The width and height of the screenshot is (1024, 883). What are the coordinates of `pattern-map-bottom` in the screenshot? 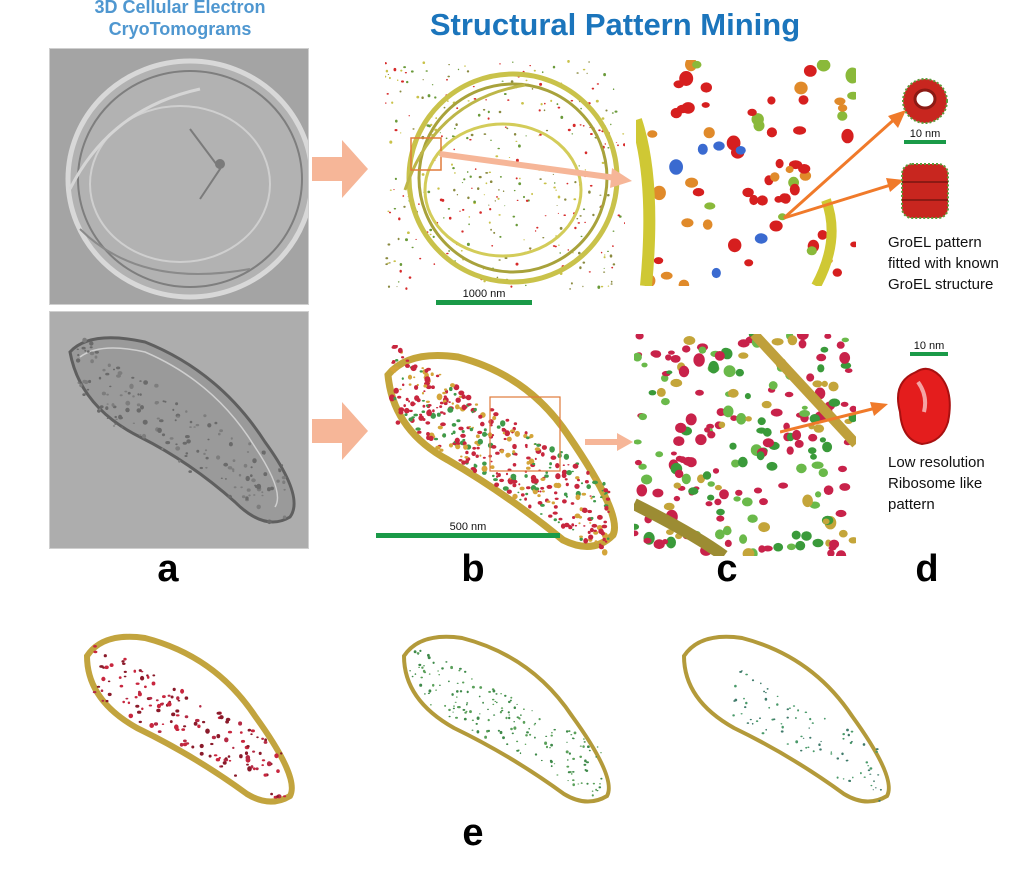 It's located at (500, 455).